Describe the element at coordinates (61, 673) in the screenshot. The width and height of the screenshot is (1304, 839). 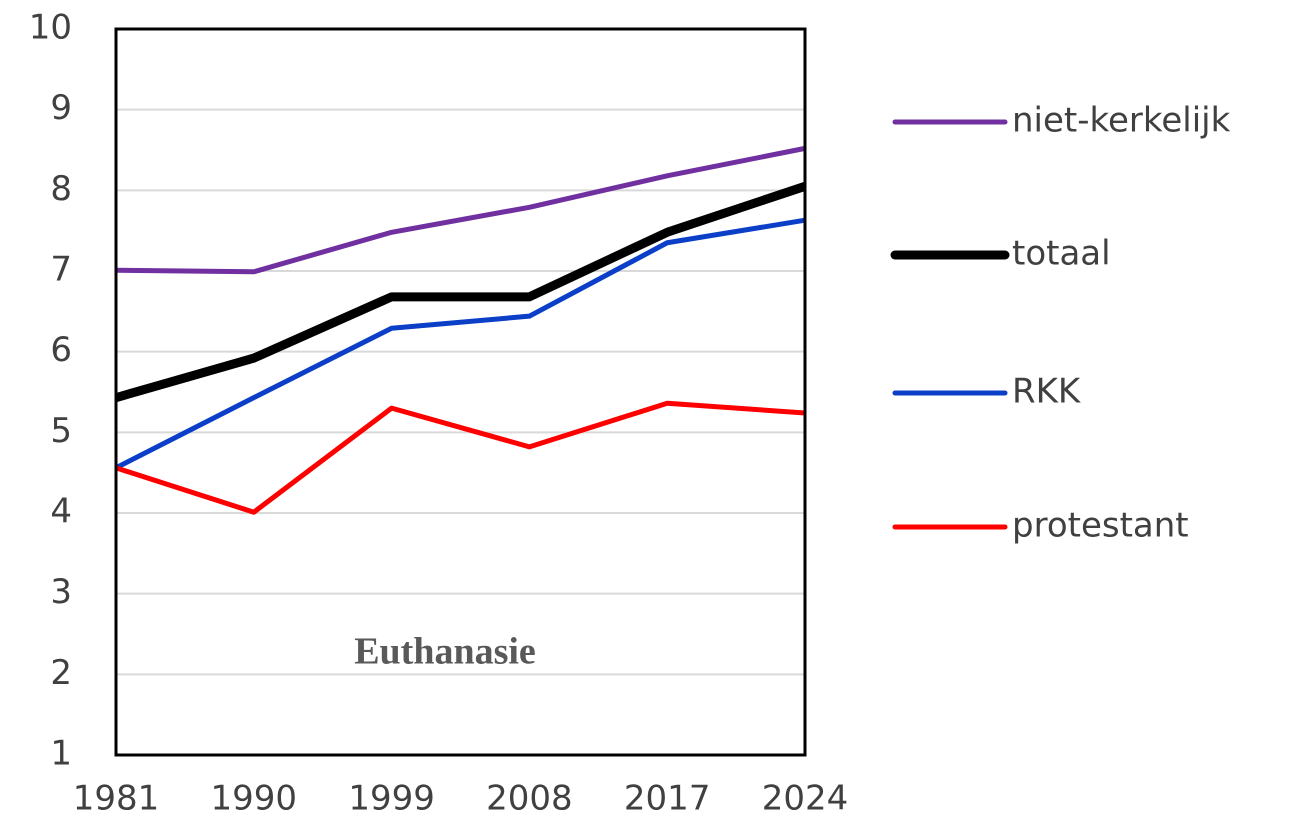
I see `y-tick-label: 2` at that location.